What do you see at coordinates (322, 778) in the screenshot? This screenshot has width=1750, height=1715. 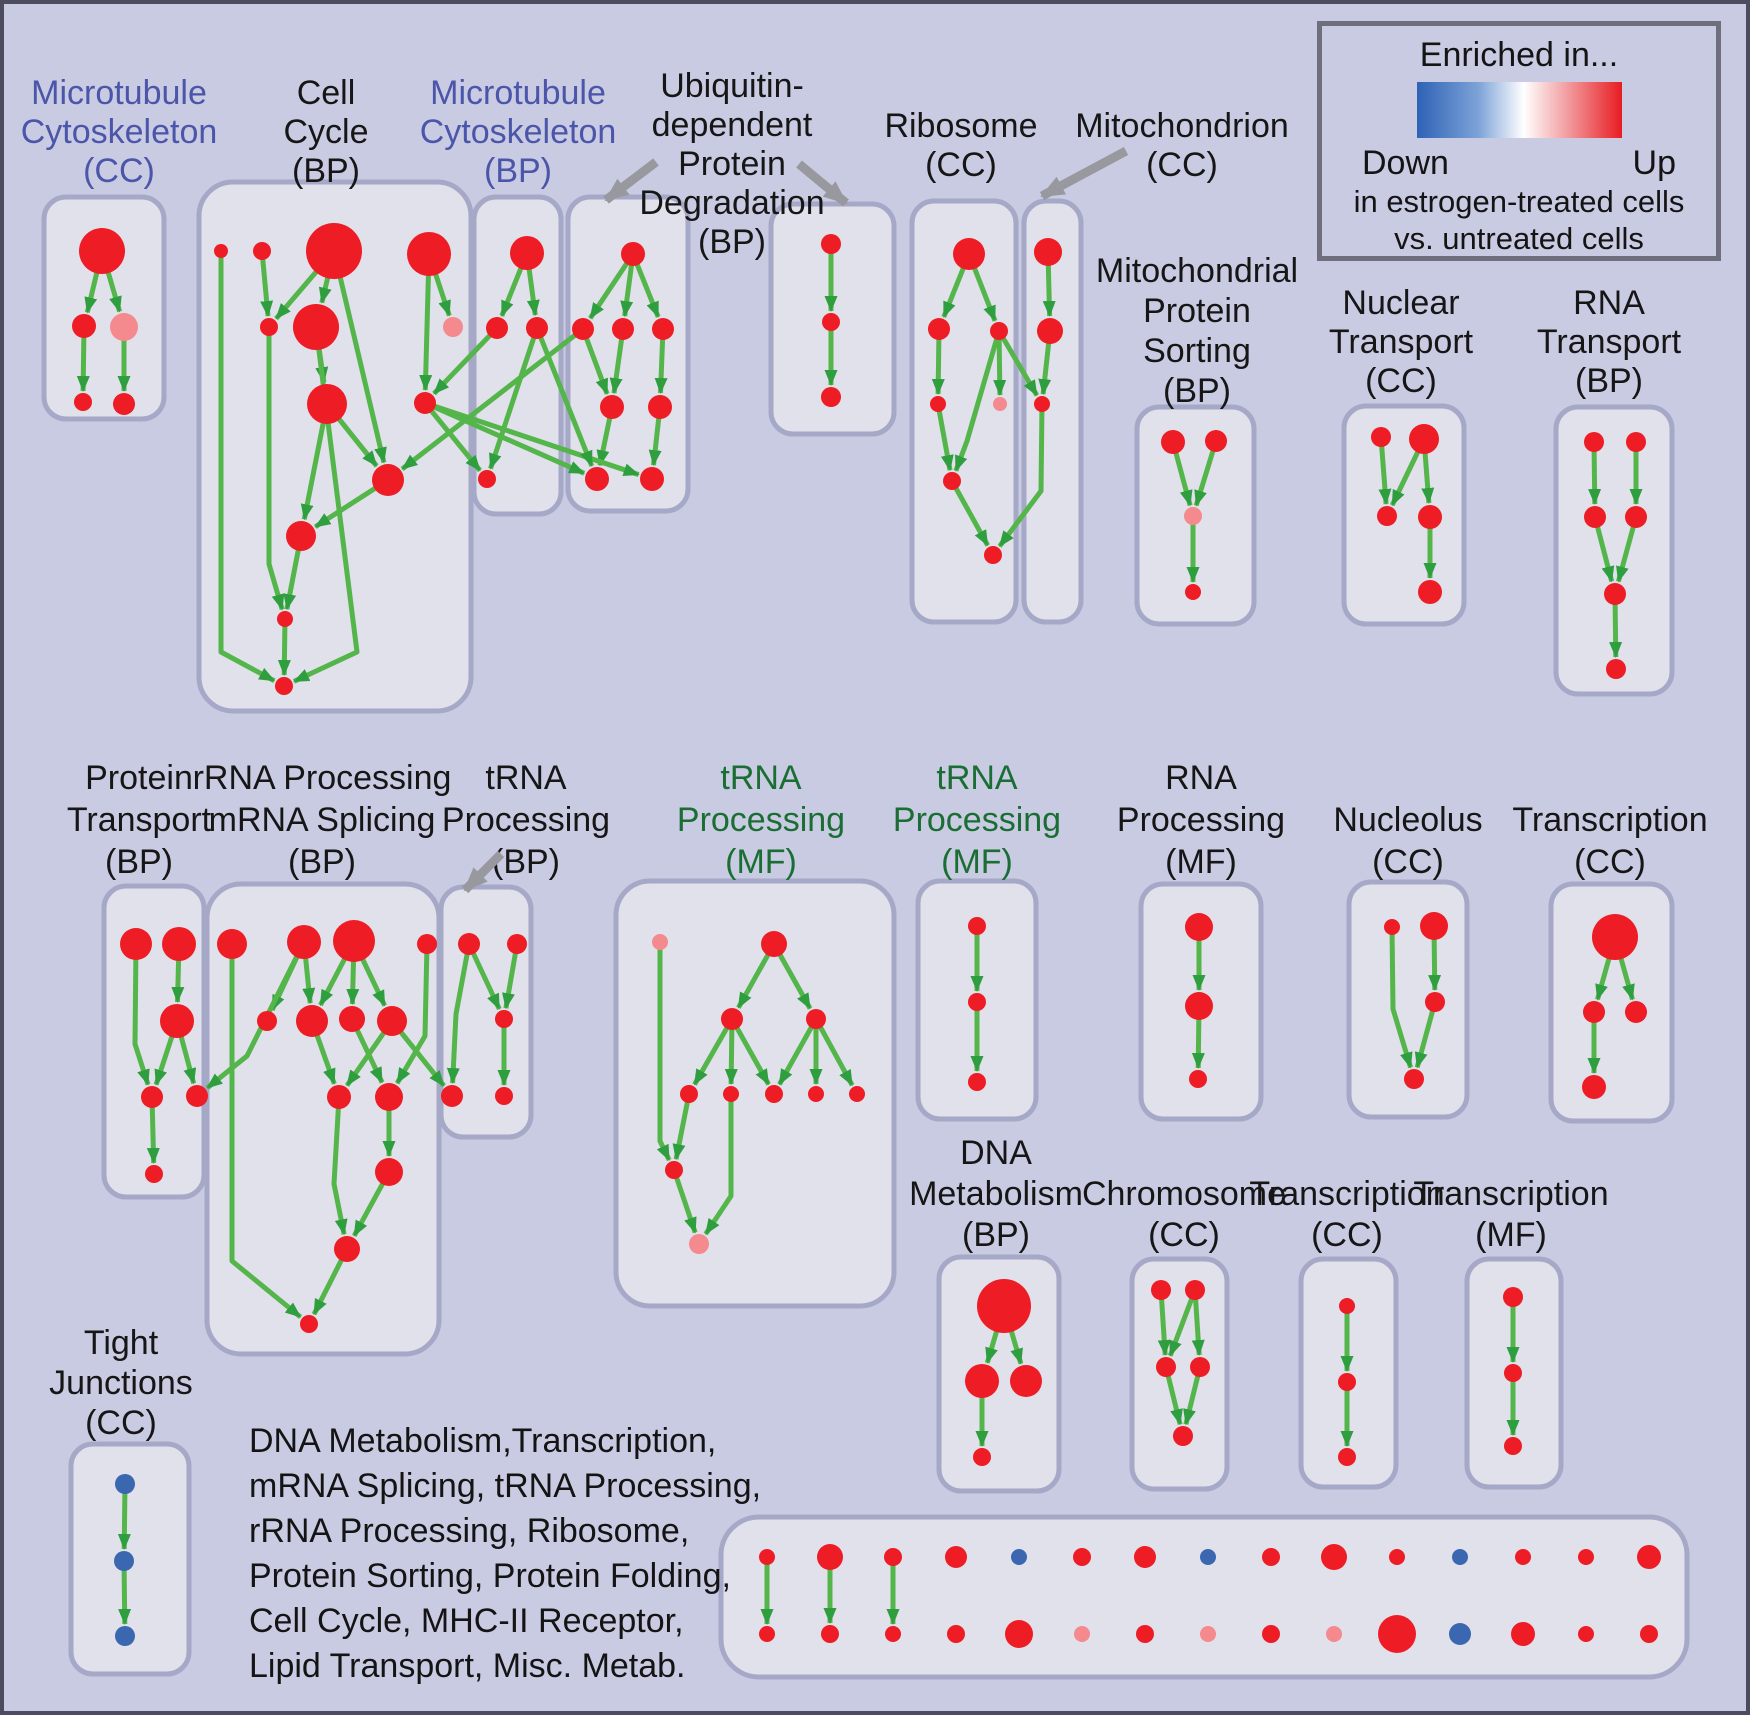 I see `cluster-label-line: rRNA Processing` at bounding box center [322, 778].